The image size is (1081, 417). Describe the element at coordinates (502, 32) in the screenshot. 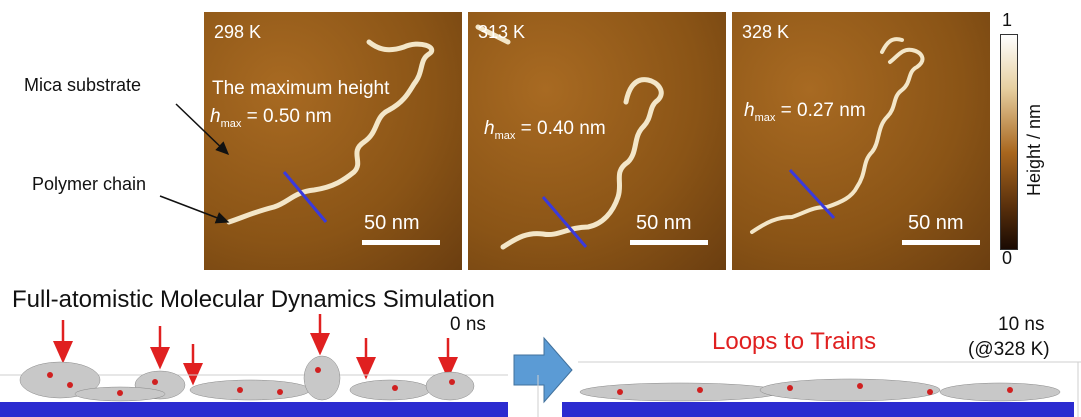

I see `temperature-label: 313 K` at that location.